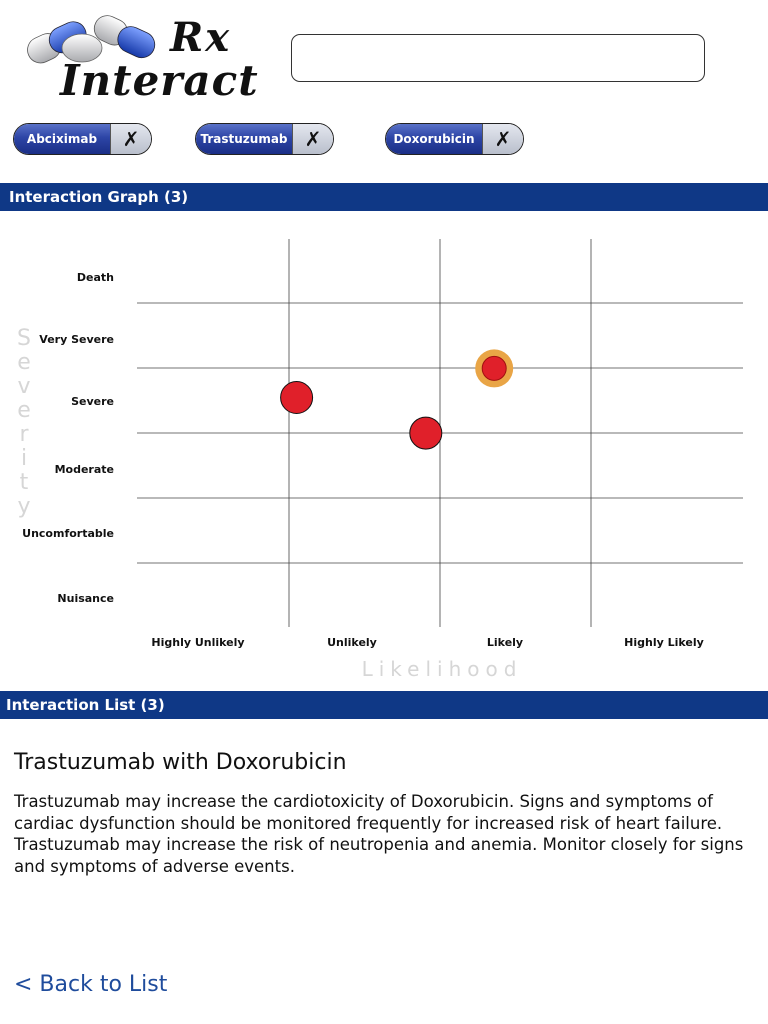 Image resolution: width=768 pixels, height=1024 pixels. I want to click on interaction-graph-header: Interaction Graph (3), so click(384, 197).